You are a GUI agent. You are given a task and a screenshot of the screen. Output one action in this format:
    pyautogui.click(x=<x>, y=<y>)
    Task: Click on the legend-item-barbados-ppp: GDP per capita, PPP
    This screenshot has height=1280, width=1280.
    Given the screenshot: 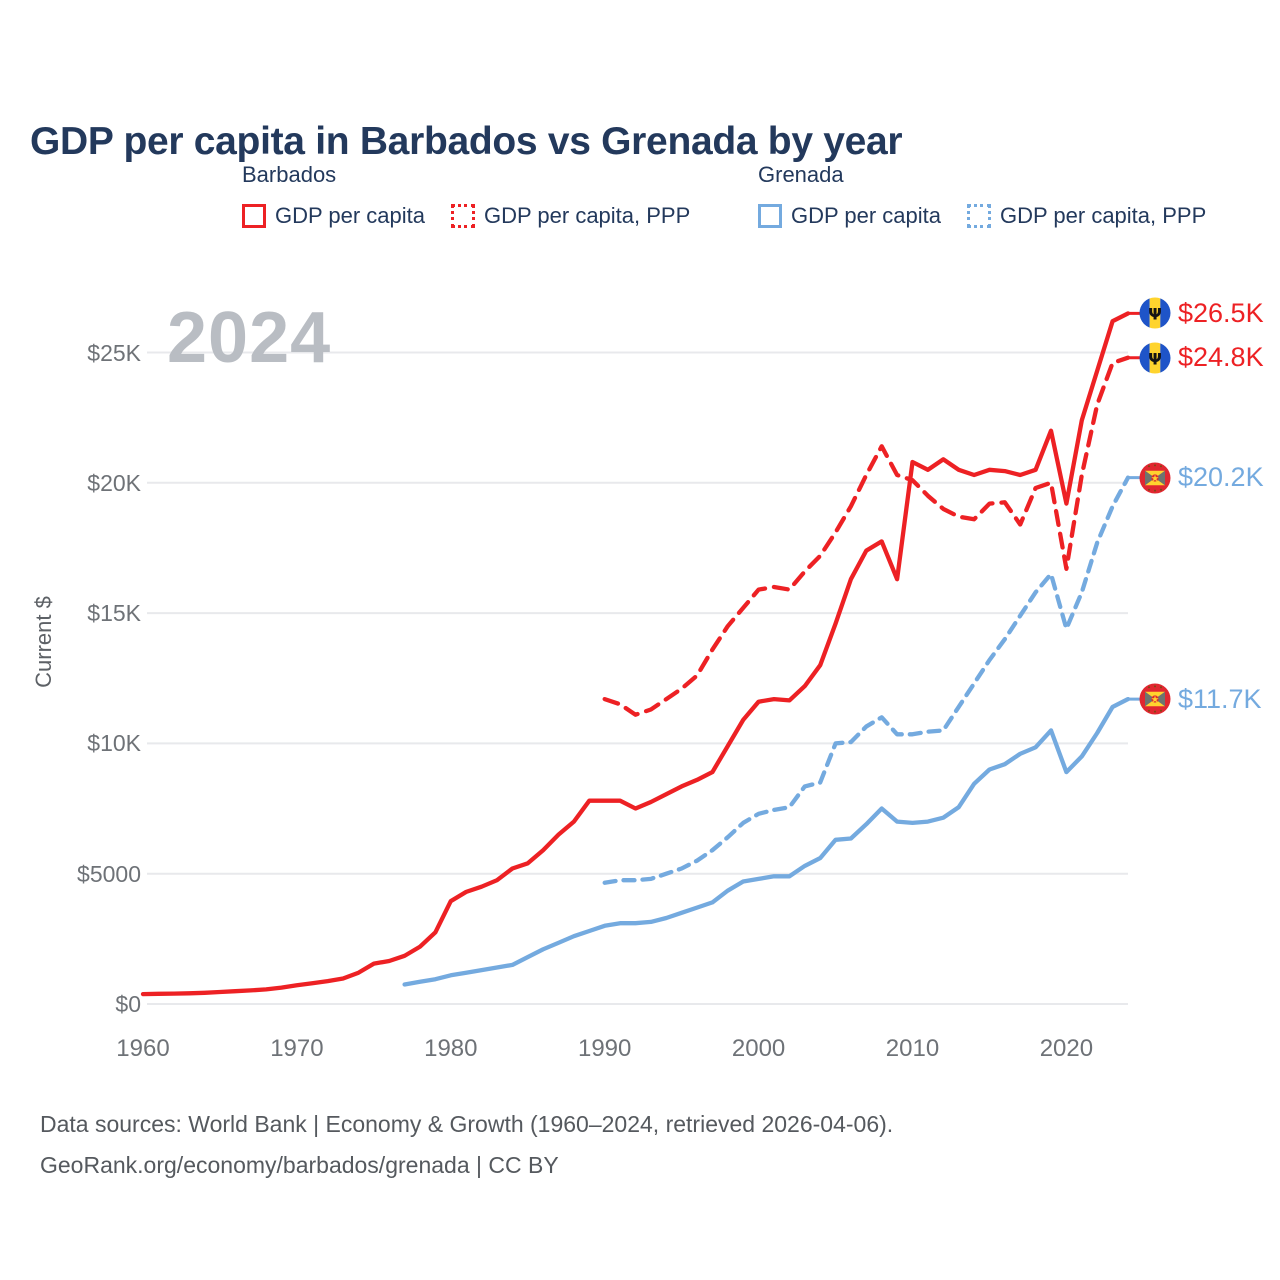 What is the action you would take?
    pyautogui.click(x=570, y=216)
    